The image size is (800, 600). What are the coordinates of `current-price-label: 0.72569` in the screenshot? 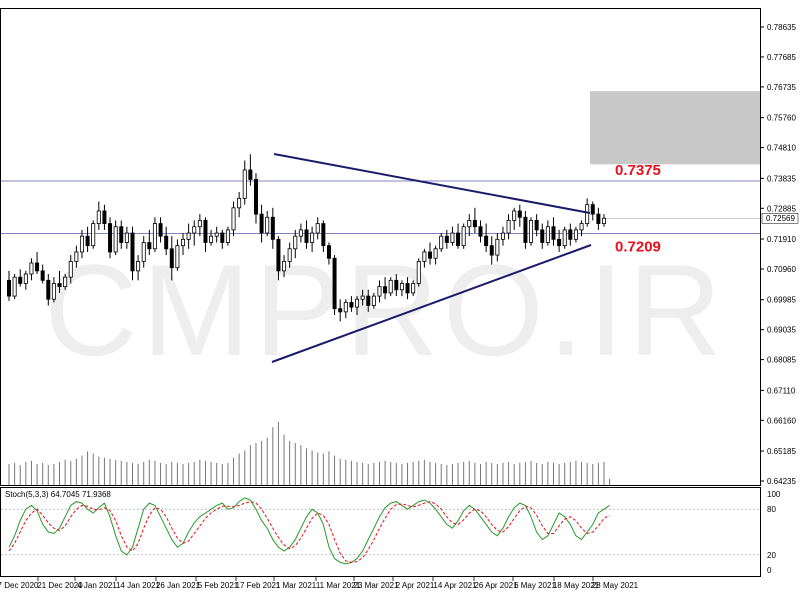 It's located at (780, 218).